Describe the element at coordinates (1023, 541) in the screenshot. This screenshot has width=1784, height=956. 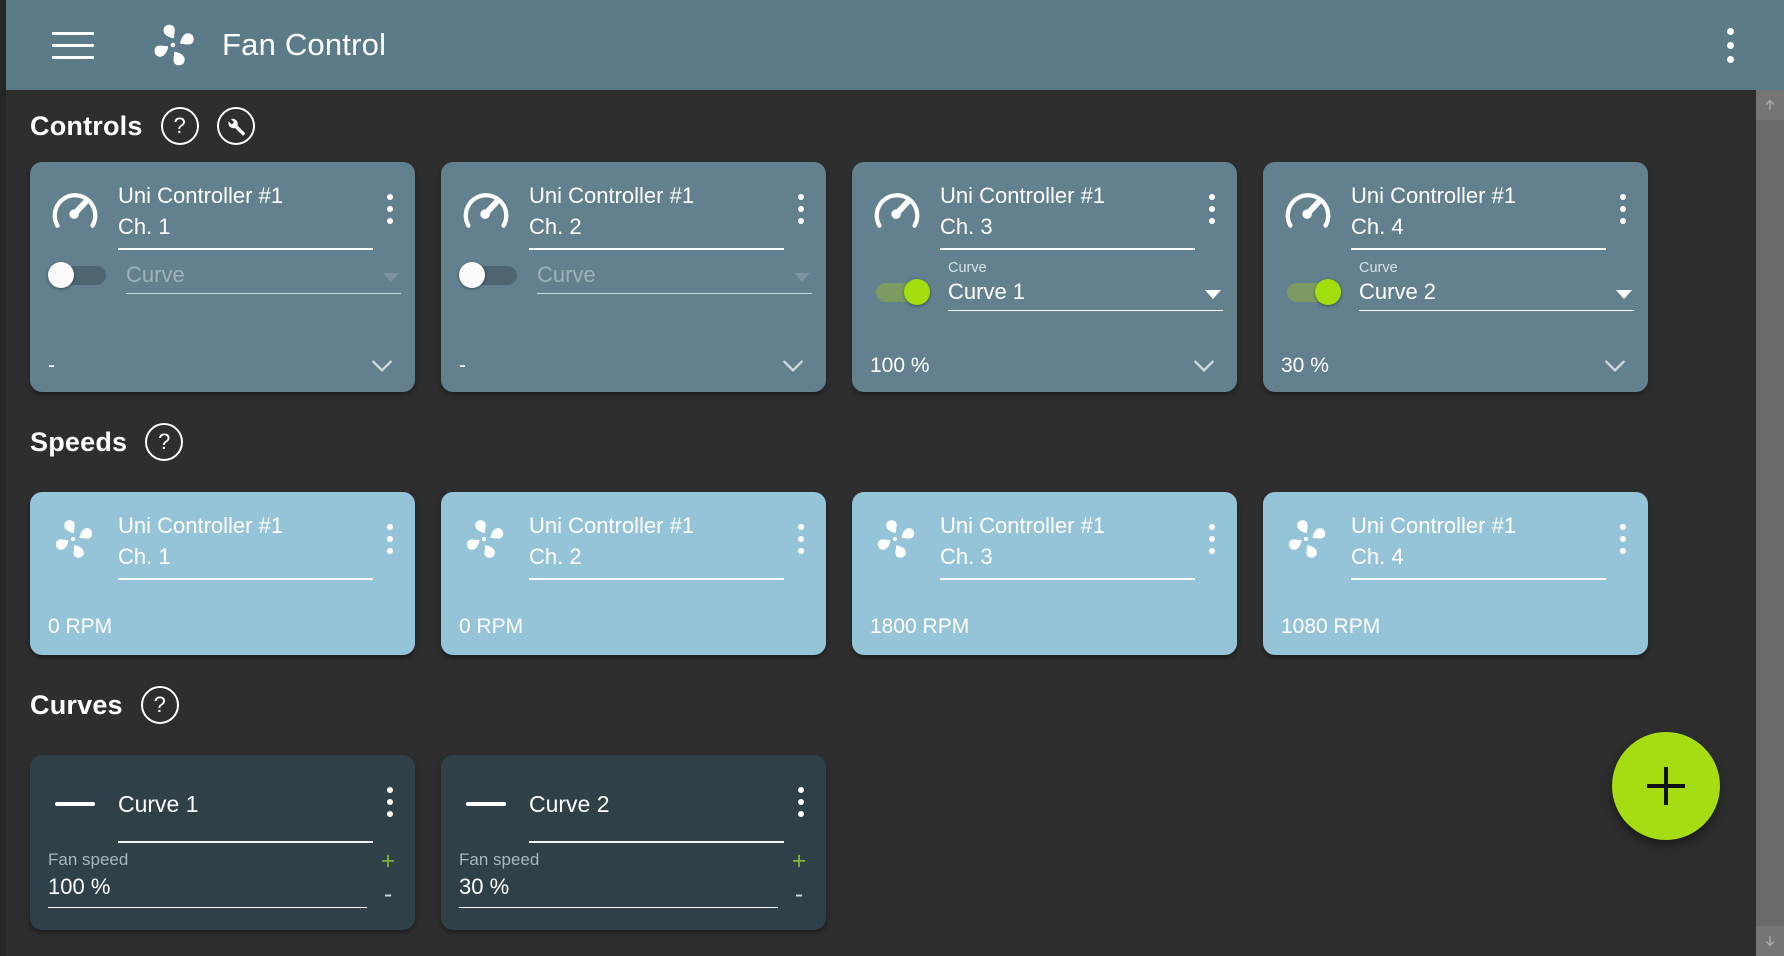
I see `speed-card-title: Uni Controller #1 Ch. 3` at that location.